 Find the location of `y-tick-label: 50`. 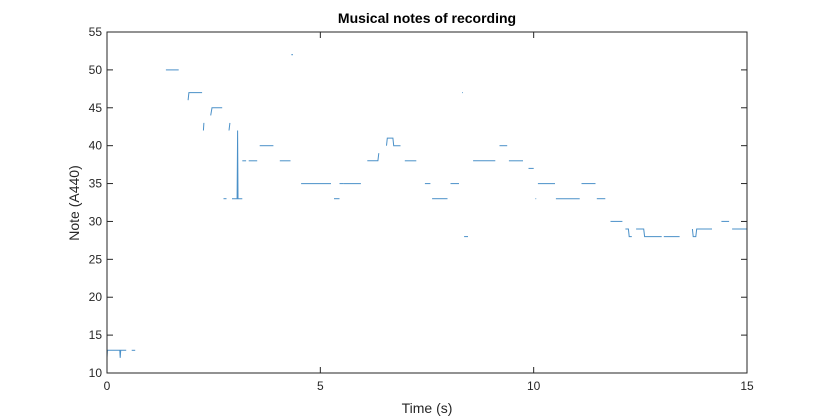

y-tick-label: 50 is located at coordinates (96, 70).